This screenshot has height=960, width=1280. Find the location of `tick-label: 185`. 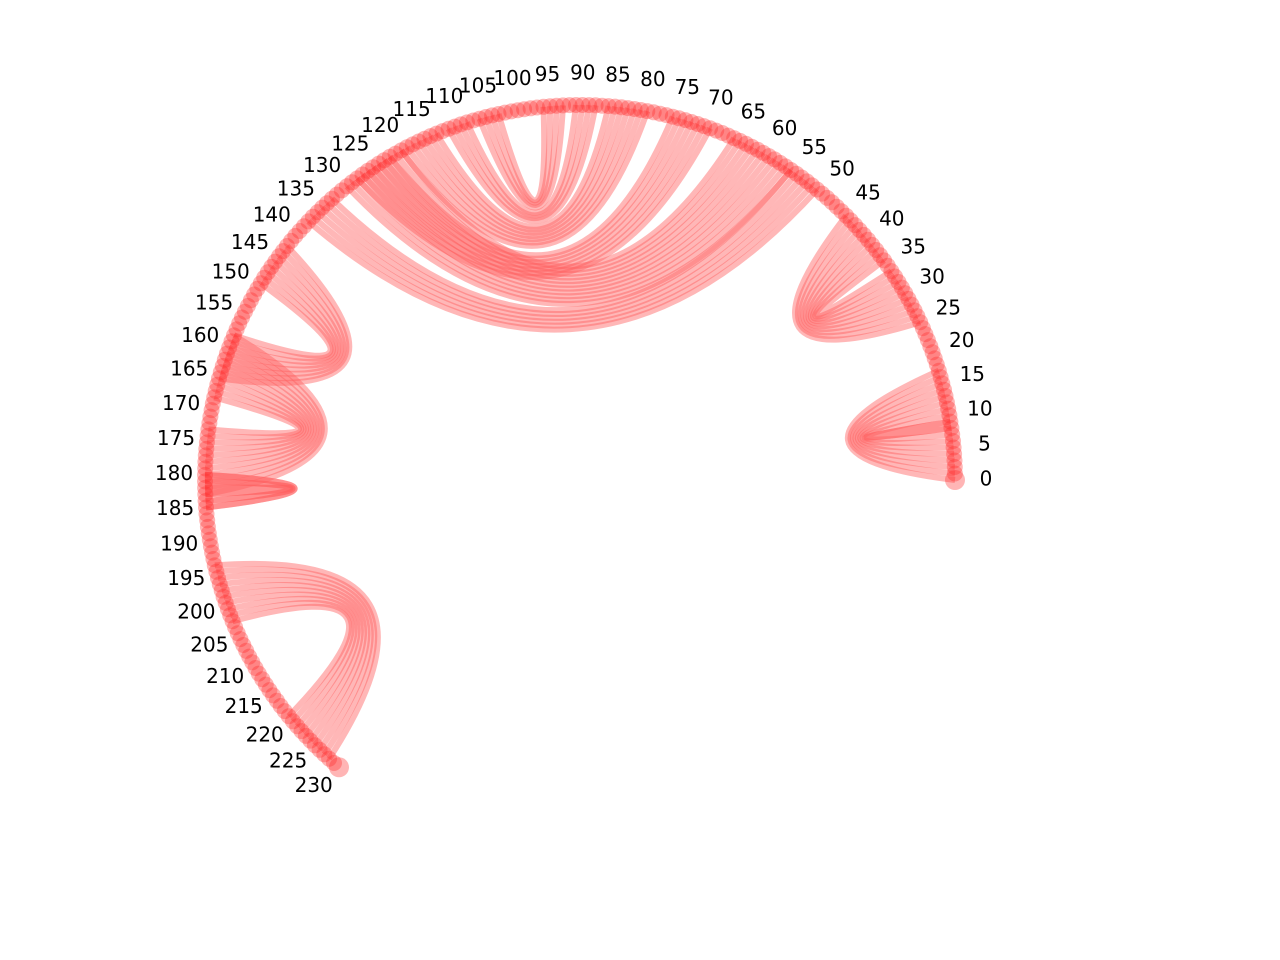

tick-label: 185 is located at coordinates (175, 508).